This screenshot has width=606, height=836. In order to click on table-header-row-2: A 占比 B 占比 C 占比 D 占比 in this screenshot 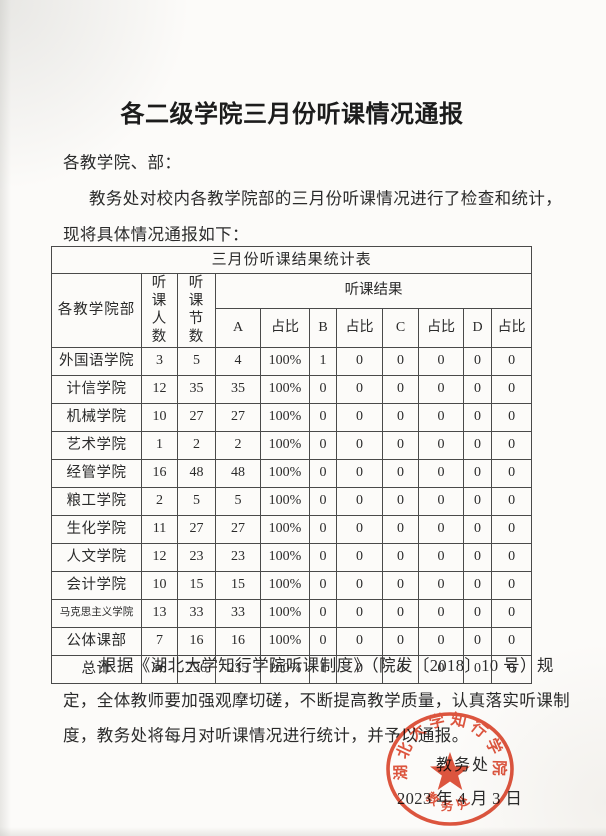, I will do `click(292, 328)`.